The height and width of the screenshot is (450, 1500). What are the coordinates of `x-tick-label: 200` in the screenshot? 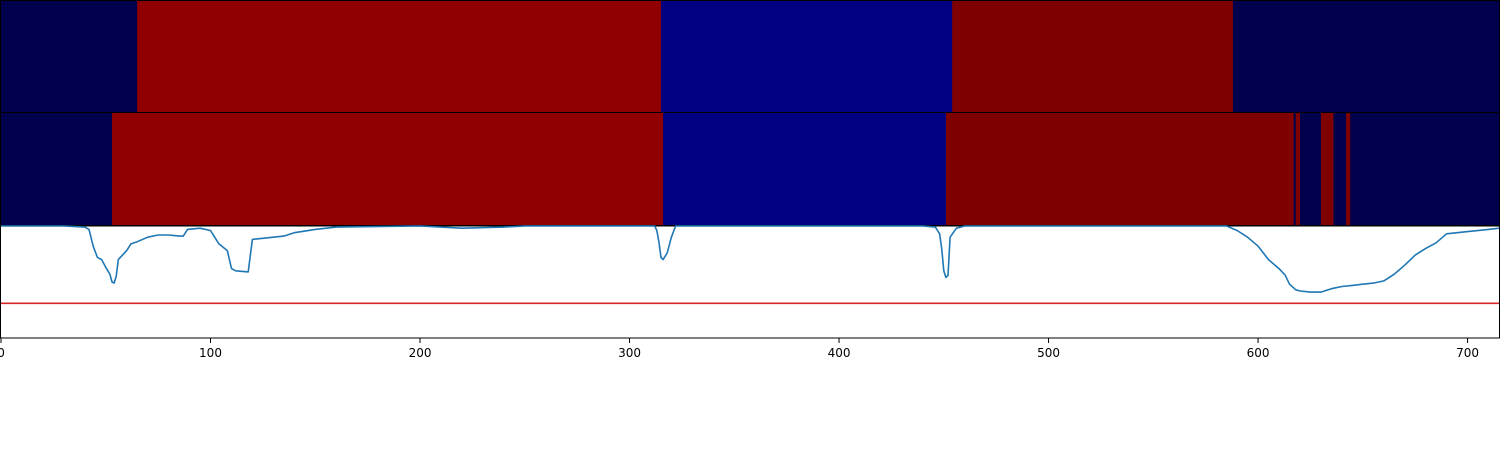 It's located at (420, 353).